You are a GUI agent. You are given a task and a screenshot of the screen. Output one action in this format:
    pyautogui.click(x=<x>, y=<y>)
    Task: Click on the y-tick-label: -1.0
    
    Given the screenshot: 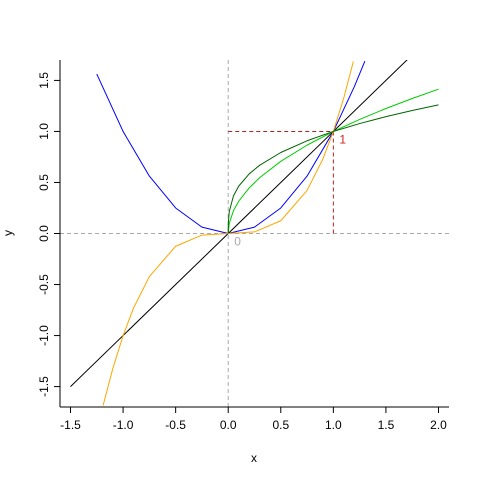 What is the action you would take?
    pyautogui.click(x=44, y=335)
    